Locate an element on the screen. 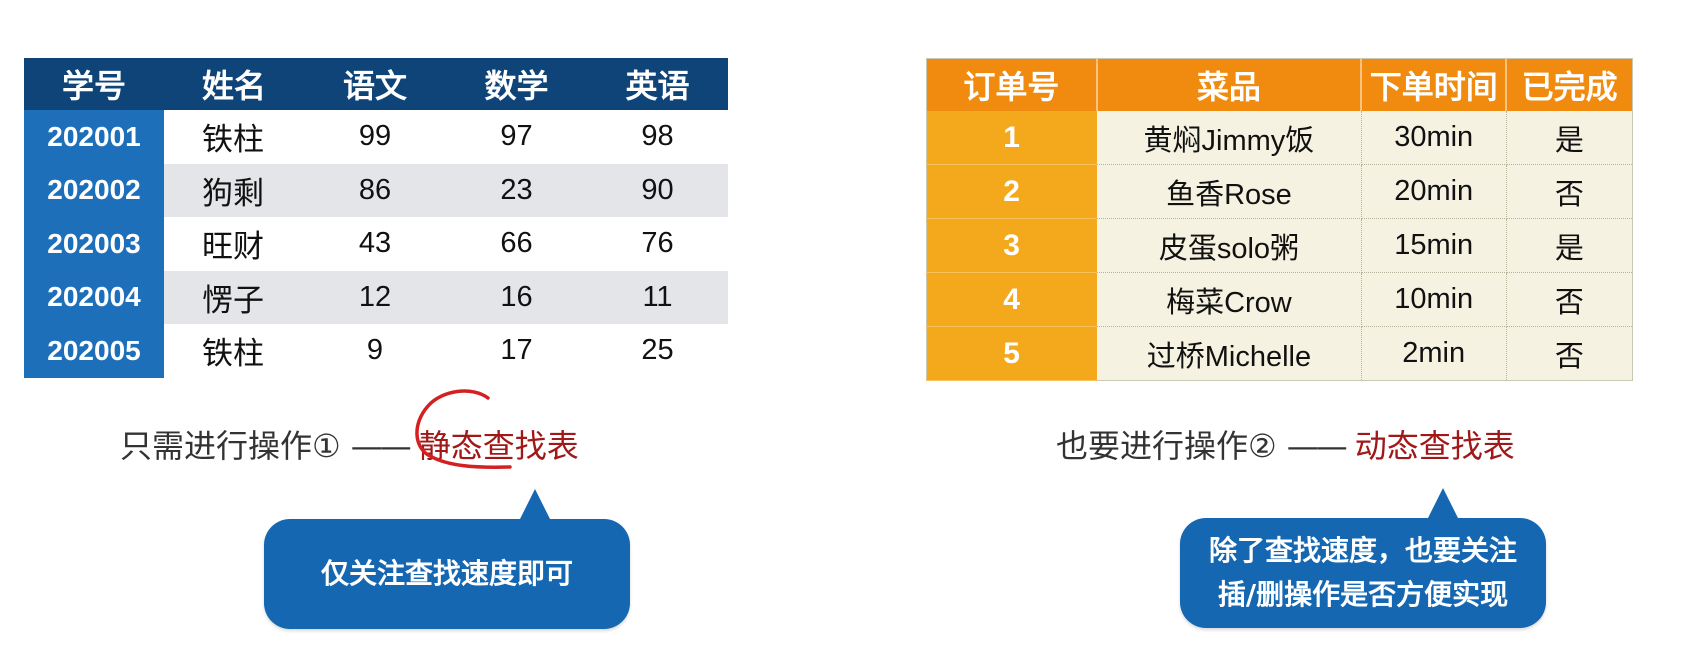  dish-cell: 黄焖Jimmy饭 is located at coordinates (1229, 138).